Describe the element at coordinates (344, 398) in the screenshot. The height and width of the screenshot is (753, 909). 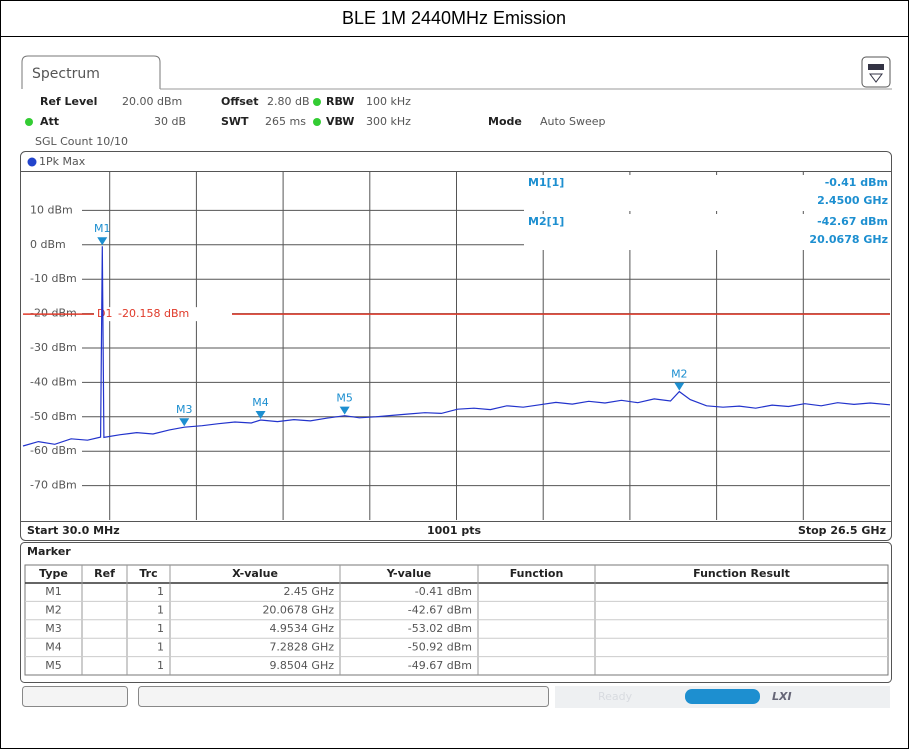
I see `marker-label: M5` at that location.